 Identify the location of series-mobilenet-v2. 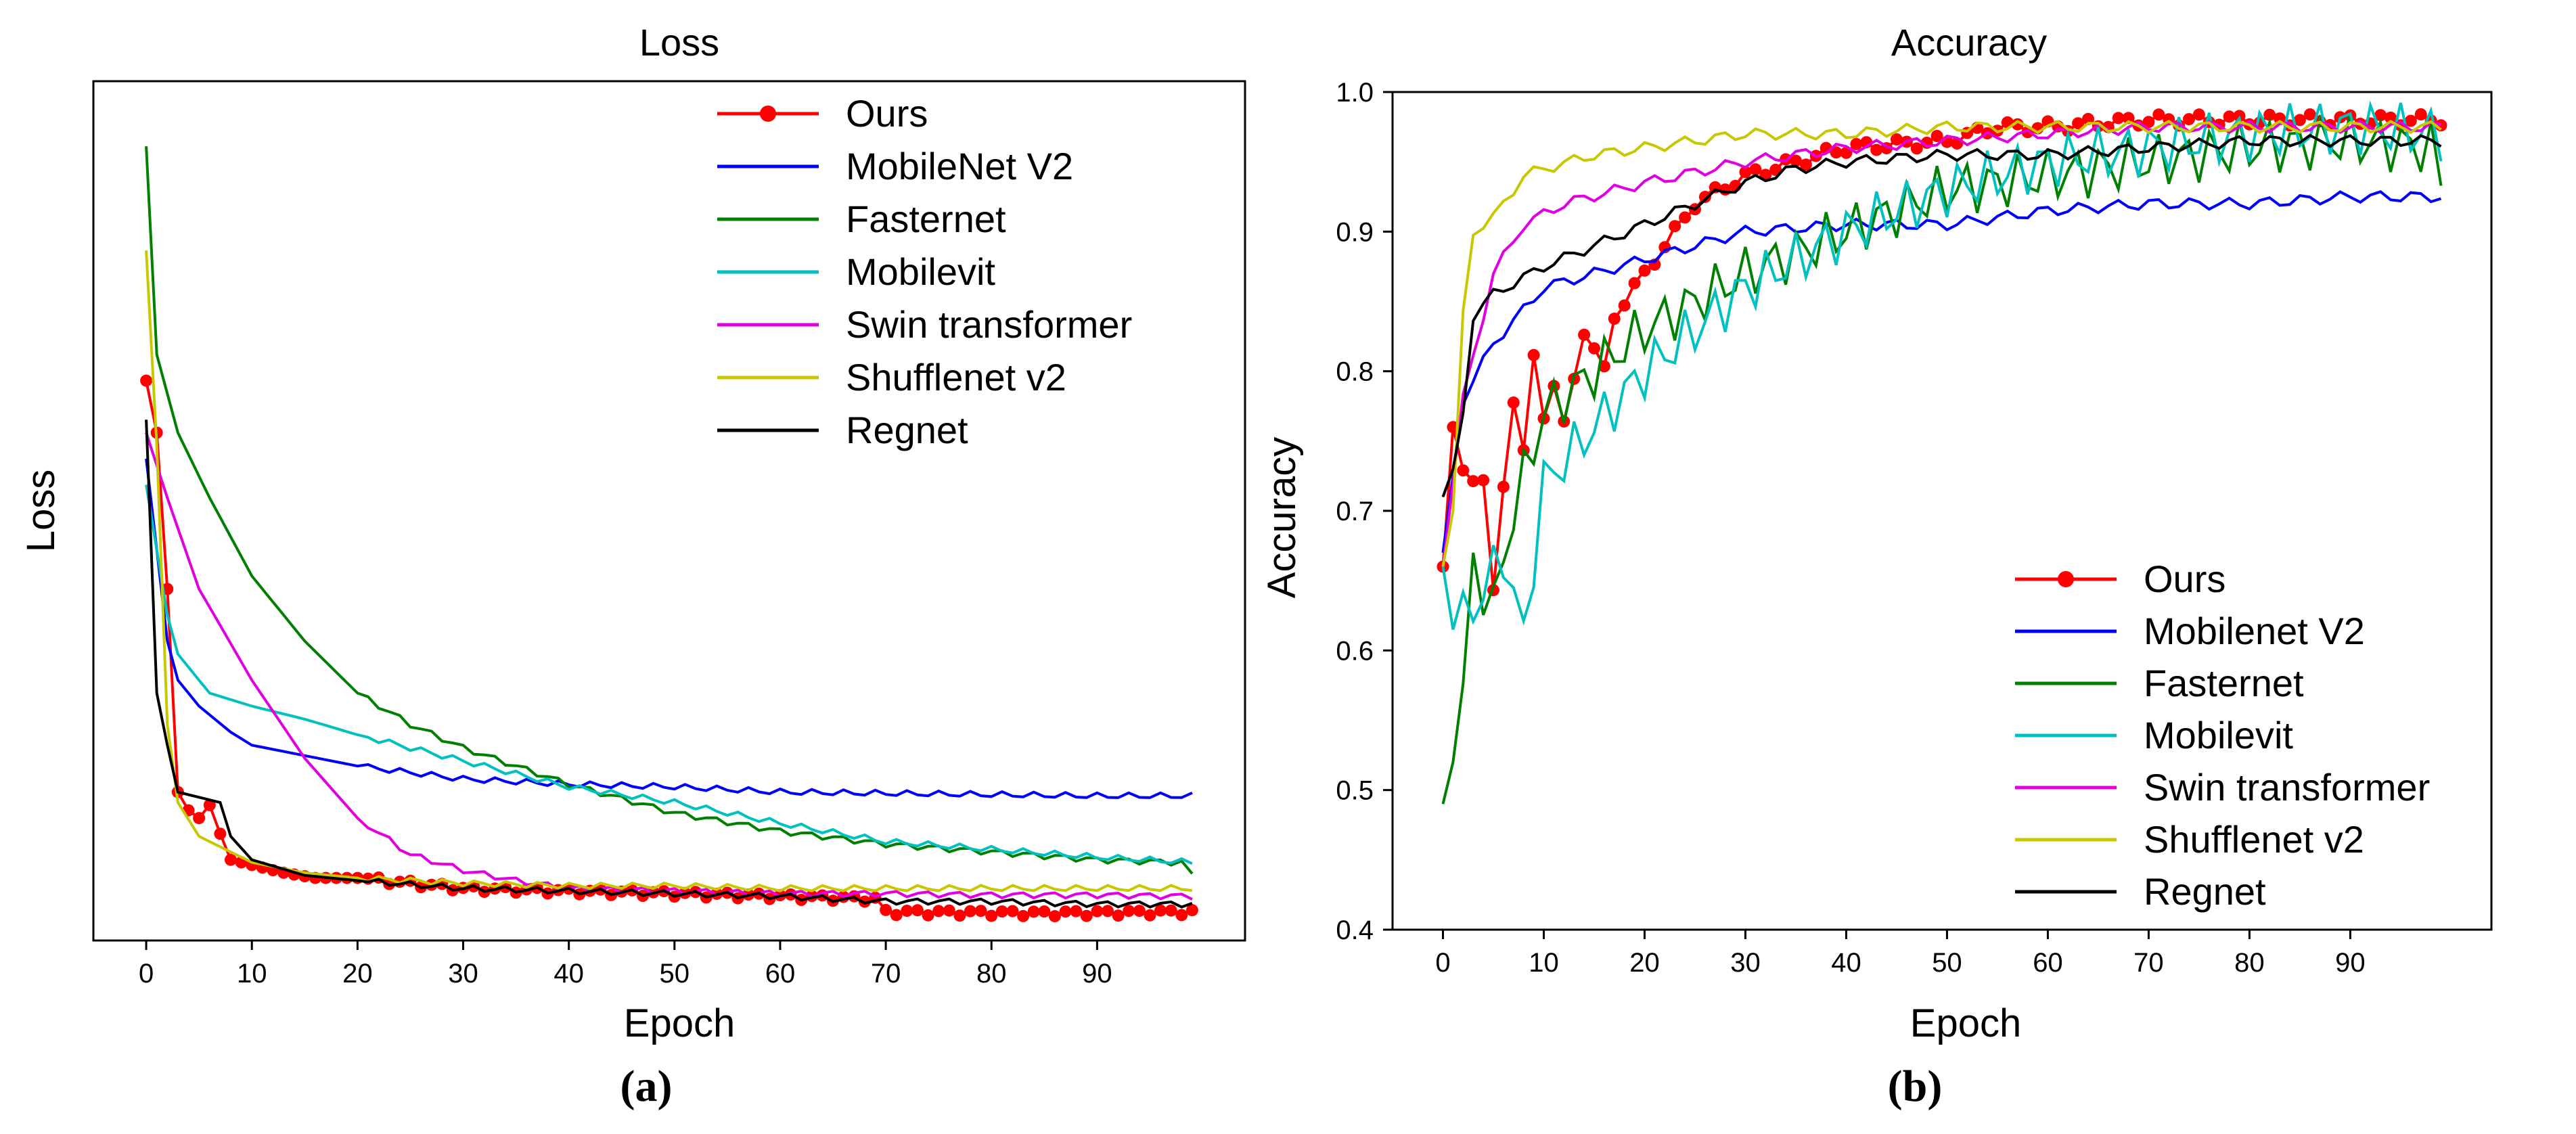
(1941, 371).